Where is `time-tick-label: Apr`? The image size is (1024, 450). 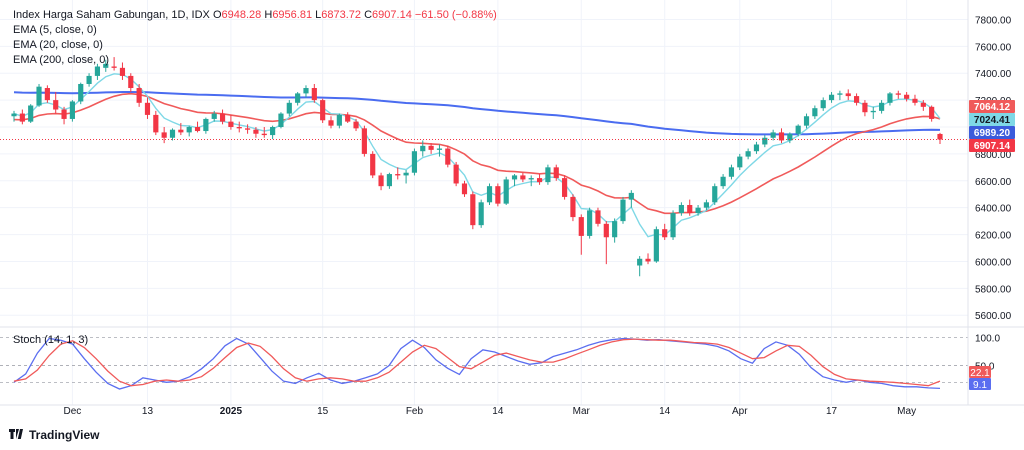 time-tick-label: Apr is located at coordinates (740, 411).